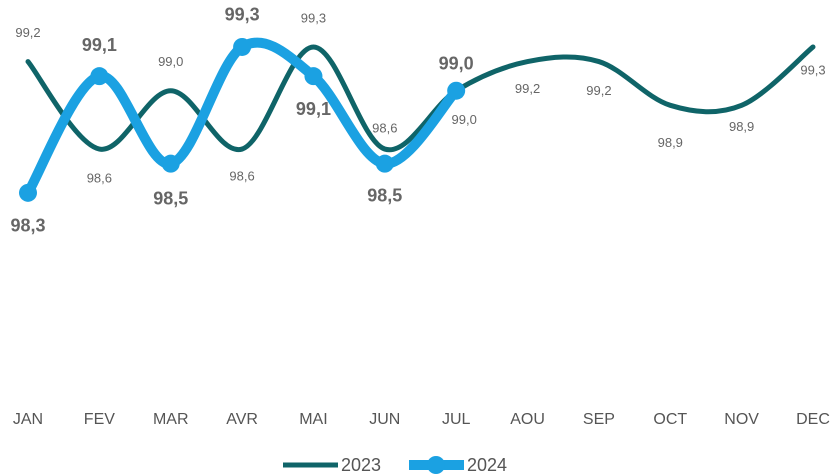 Image resolution: width=837 pixels, height=475 pixels. I want to click on x-tick-label: SEP, so click(599, 419).